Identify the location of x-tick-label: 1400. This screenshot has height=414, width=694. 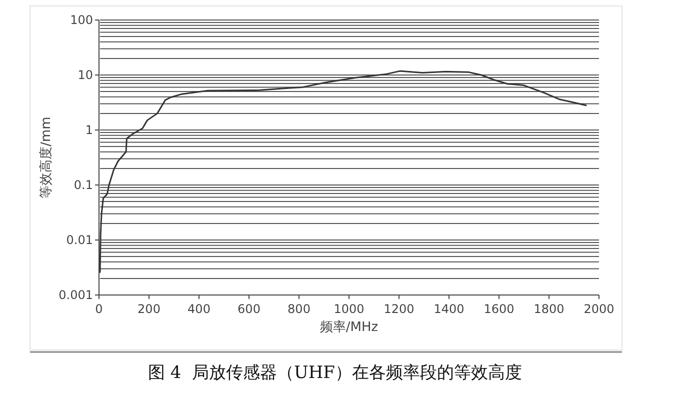
(449, 309).